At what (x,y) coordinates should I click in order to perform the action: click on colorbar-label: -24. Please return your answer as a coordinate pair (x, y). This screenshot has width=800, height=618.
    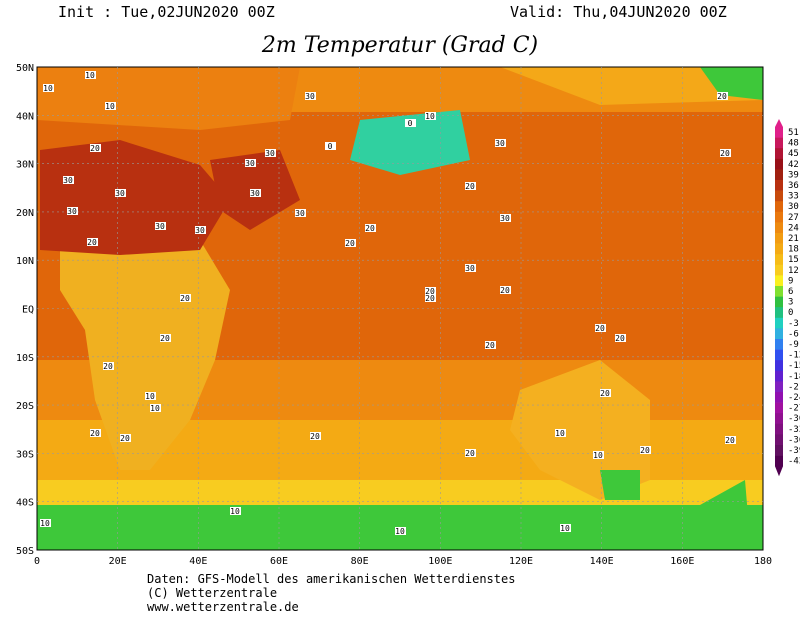
    Looking at the image, I should click on (794, 398).